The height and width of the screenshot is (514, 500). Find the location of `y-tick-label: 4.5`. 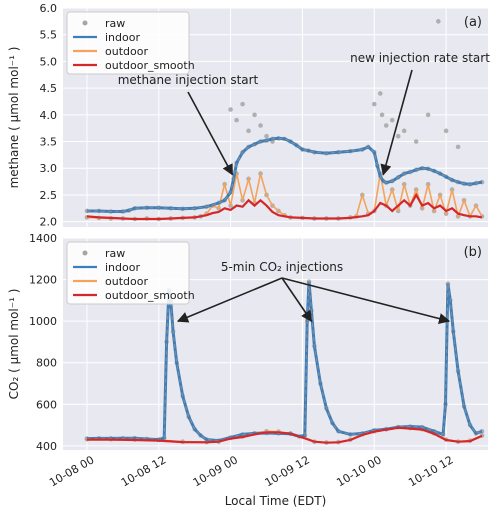

y-tick-label: 4.5 is located at coordinates (49, 88).